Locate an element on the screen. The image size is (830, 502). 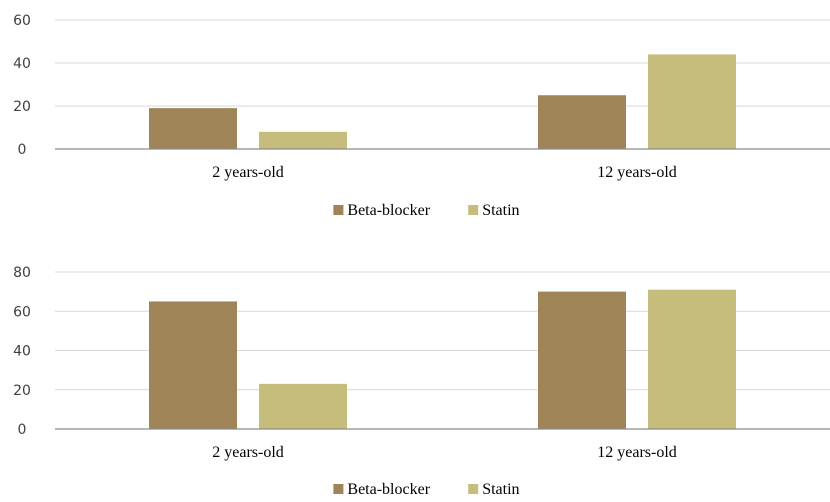
y-tick-label: 80 is located at coordinates (22, 273).